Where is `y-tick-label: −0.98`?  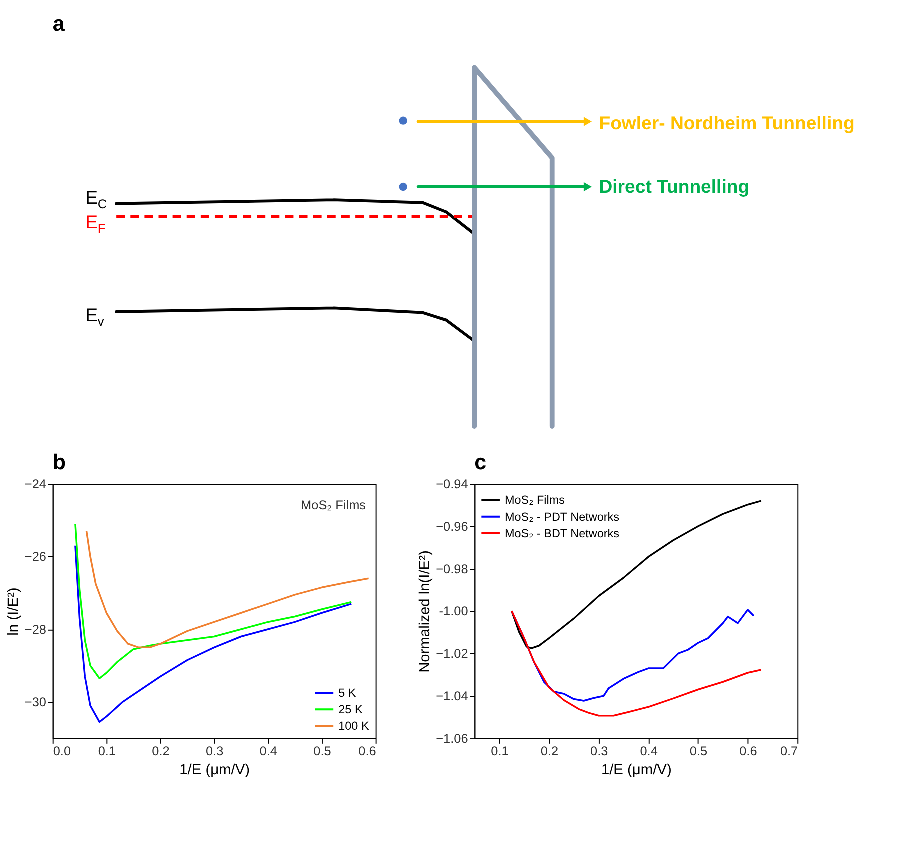
y-tick-label: −0.98 is located at coordinates (452, 568).